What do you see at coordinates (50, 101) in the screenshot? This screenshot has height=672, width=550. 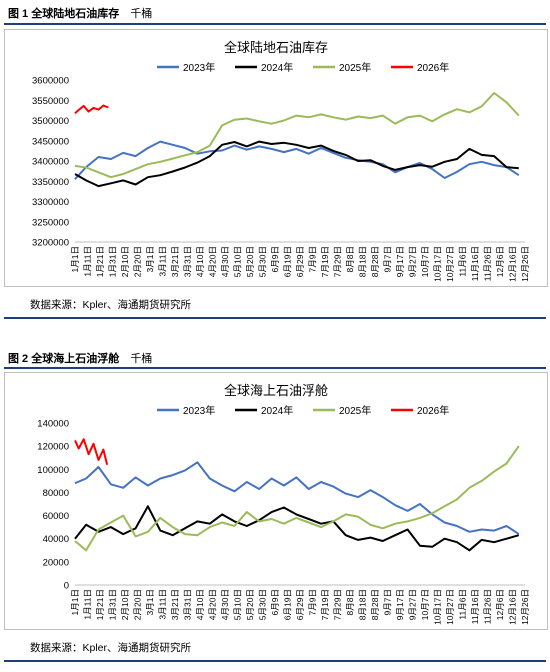 I see `y-tick-label: 3550000` at bounding box center [50, 101].